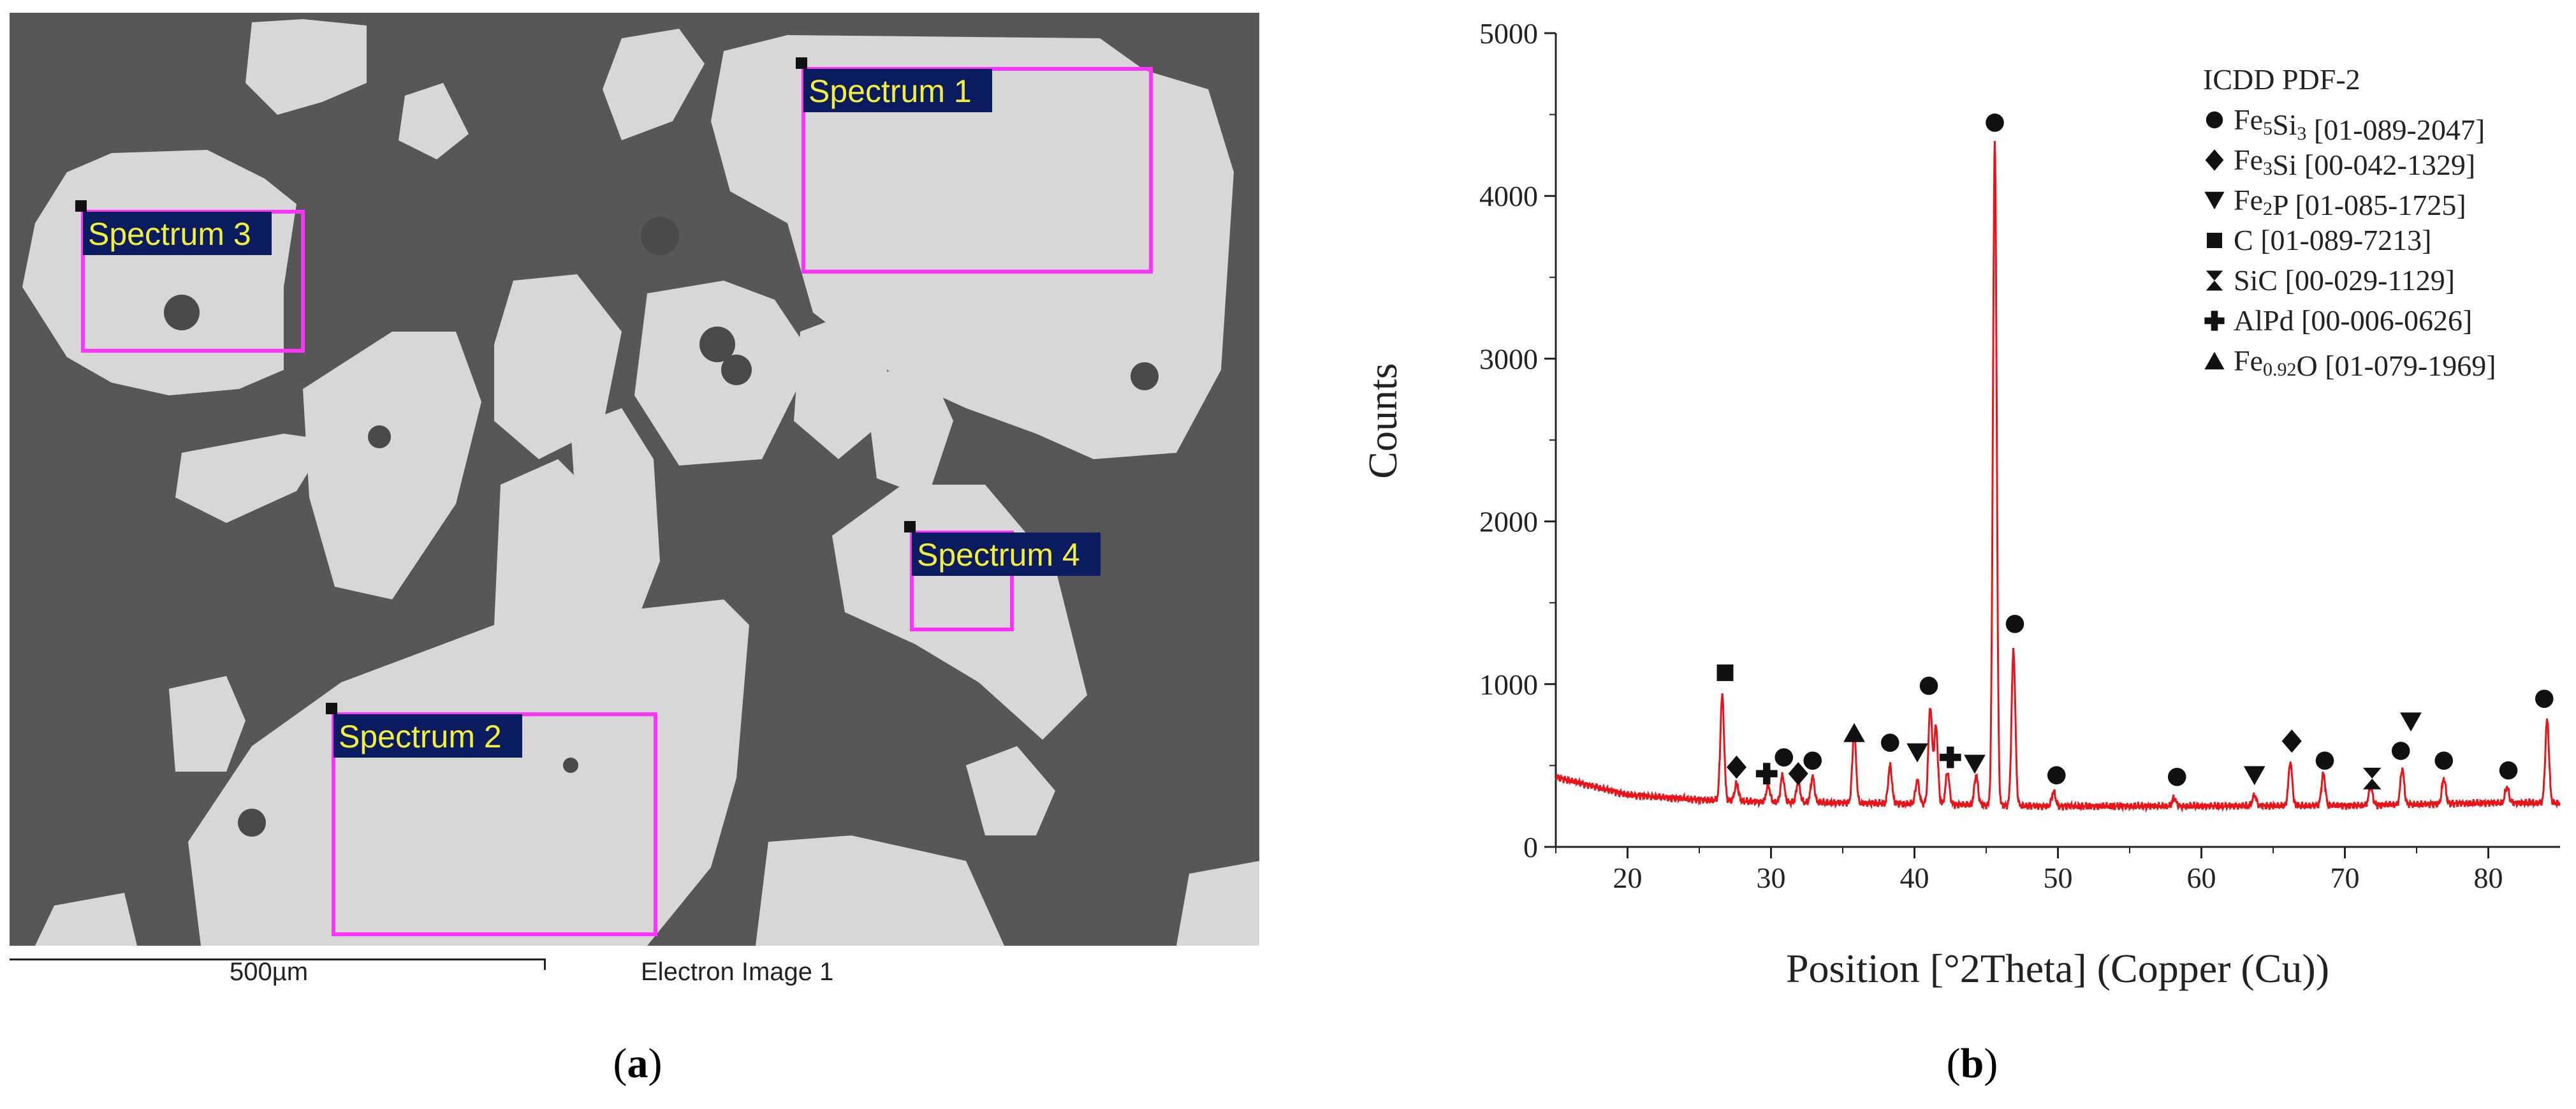  I want to click on scale-bar-tick, so click(545, 964).